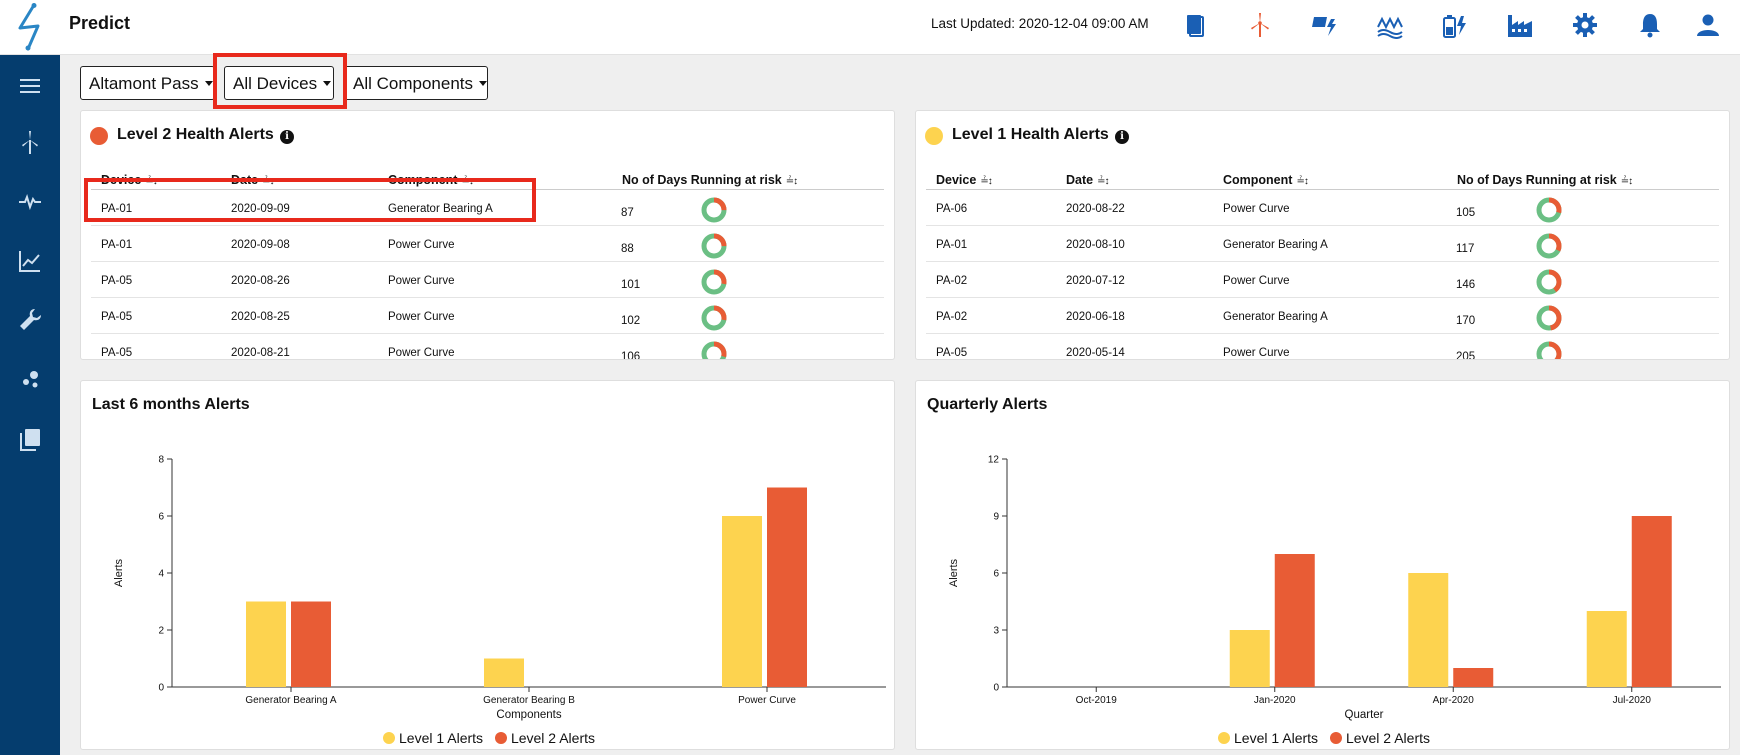  I want to click on app-logo-icon, so click(31, 27).